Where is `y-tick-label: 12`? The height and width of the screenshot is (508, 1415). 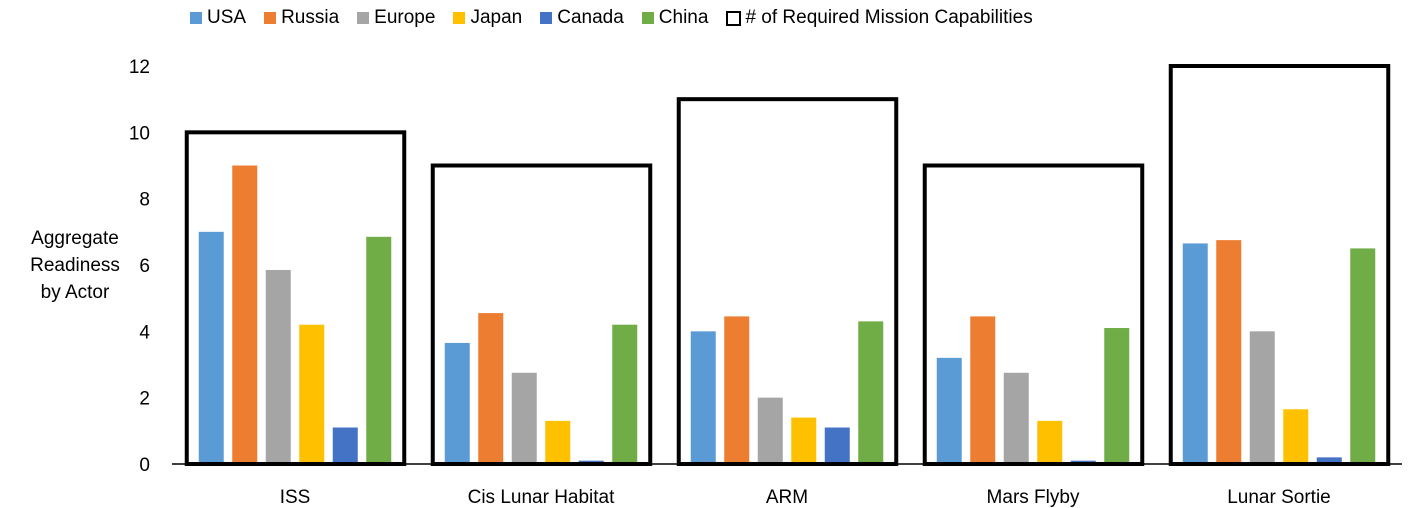 y-tick-label: 12 is located at coordinates (139, 67).